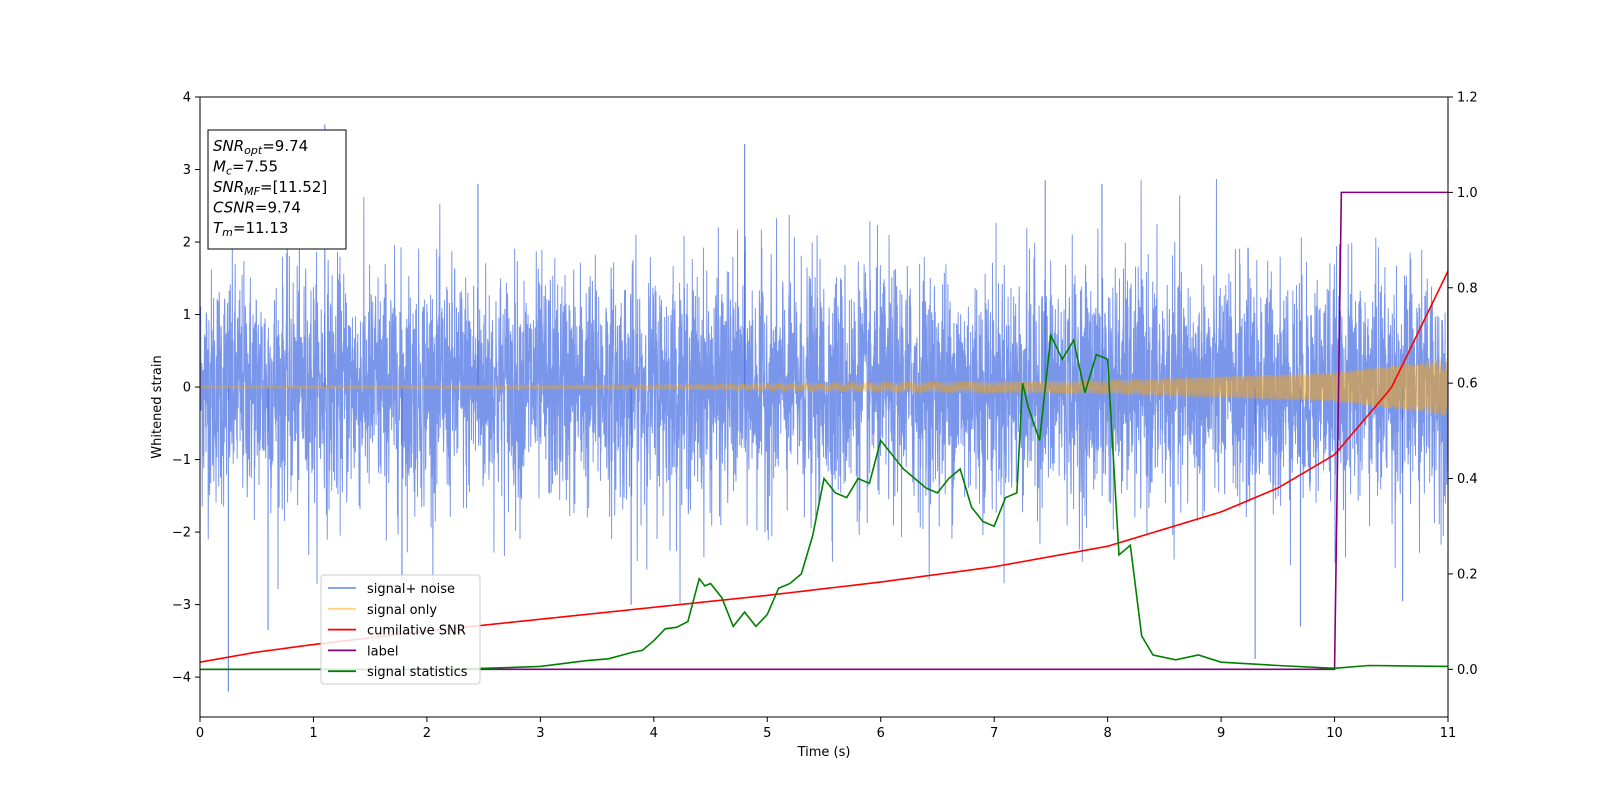 The height and width of the screenshot is (800, 1600). I want to click on y-tick-label: 1, so click(187, 315).